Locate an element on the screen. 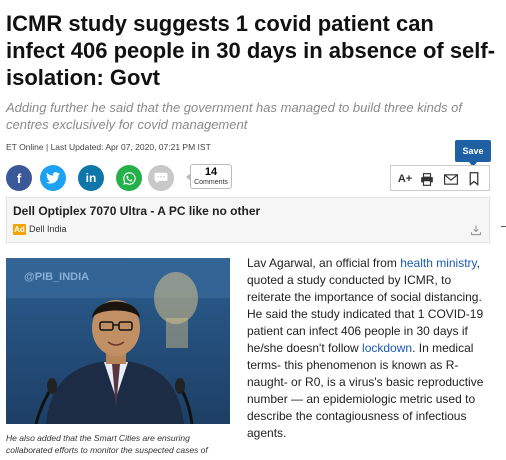 This screenshot has height=460, width=506. lockdown-link: lockdown is located at coordinates (387, 348).